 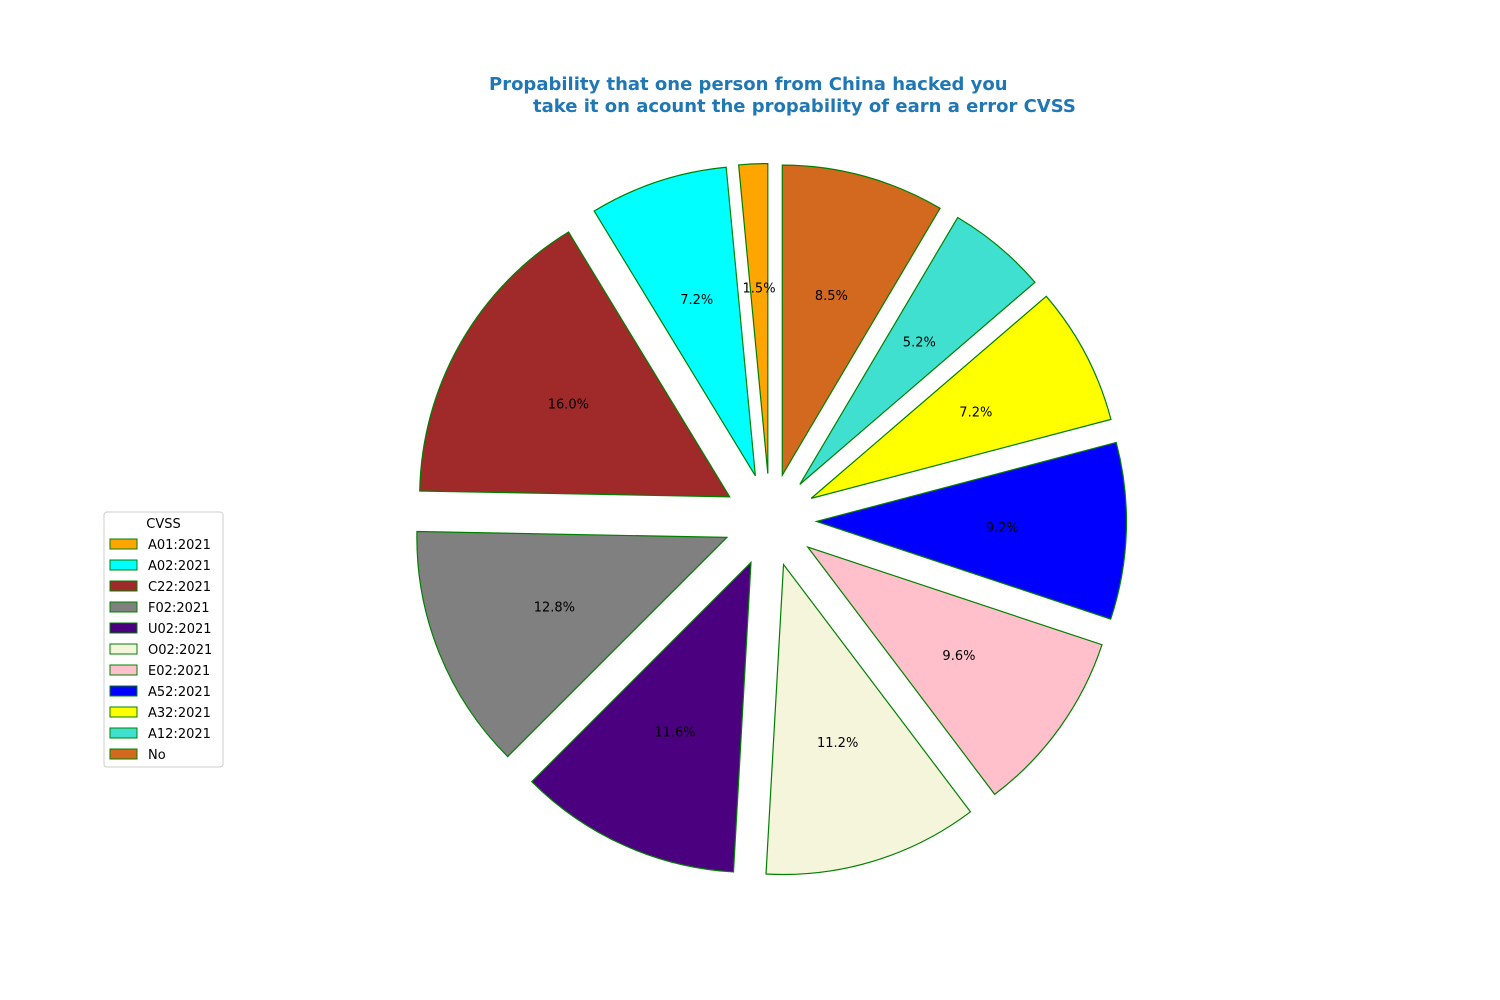 What do you see at coordinates (868, 719) in the screenshot?
I see `pie-slice-o02-2021` at bounding box center [868, 719].